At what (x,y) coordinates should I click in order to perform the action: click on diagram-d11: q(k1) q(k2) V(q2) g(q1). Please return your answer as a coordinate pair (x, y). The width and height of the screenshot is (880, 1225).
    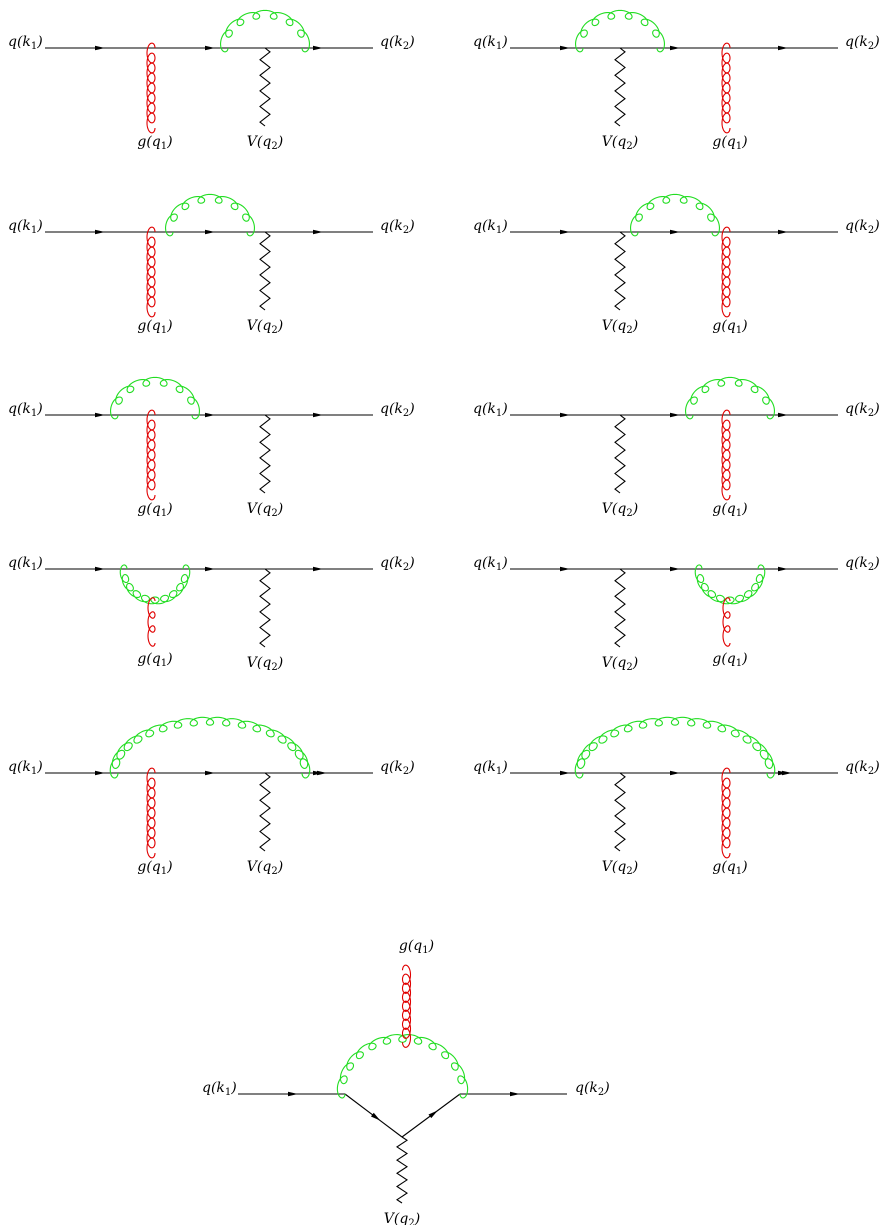
    Looking at the image, I should click on (406, 1081).